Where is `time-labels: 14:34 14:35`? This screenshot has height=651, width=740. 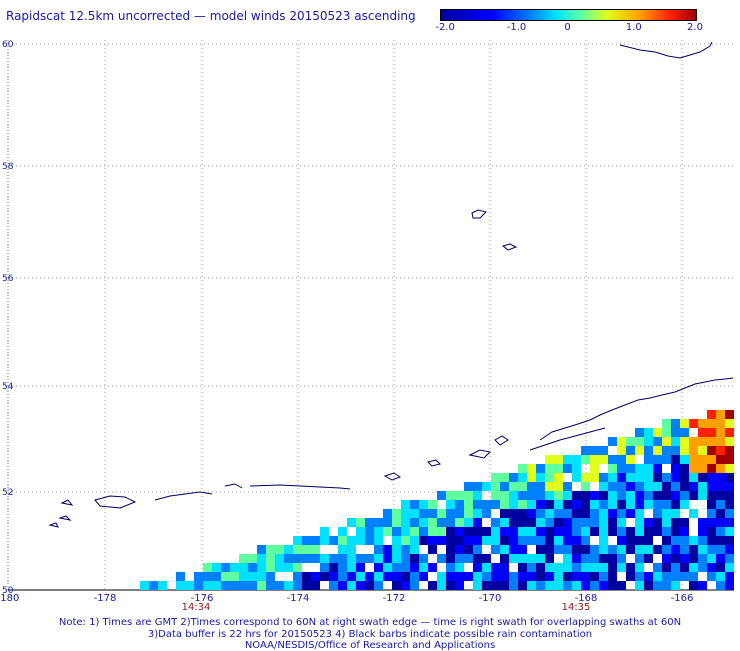 time-labels: 14:34 14:35 is located at coordinates (386, 607).